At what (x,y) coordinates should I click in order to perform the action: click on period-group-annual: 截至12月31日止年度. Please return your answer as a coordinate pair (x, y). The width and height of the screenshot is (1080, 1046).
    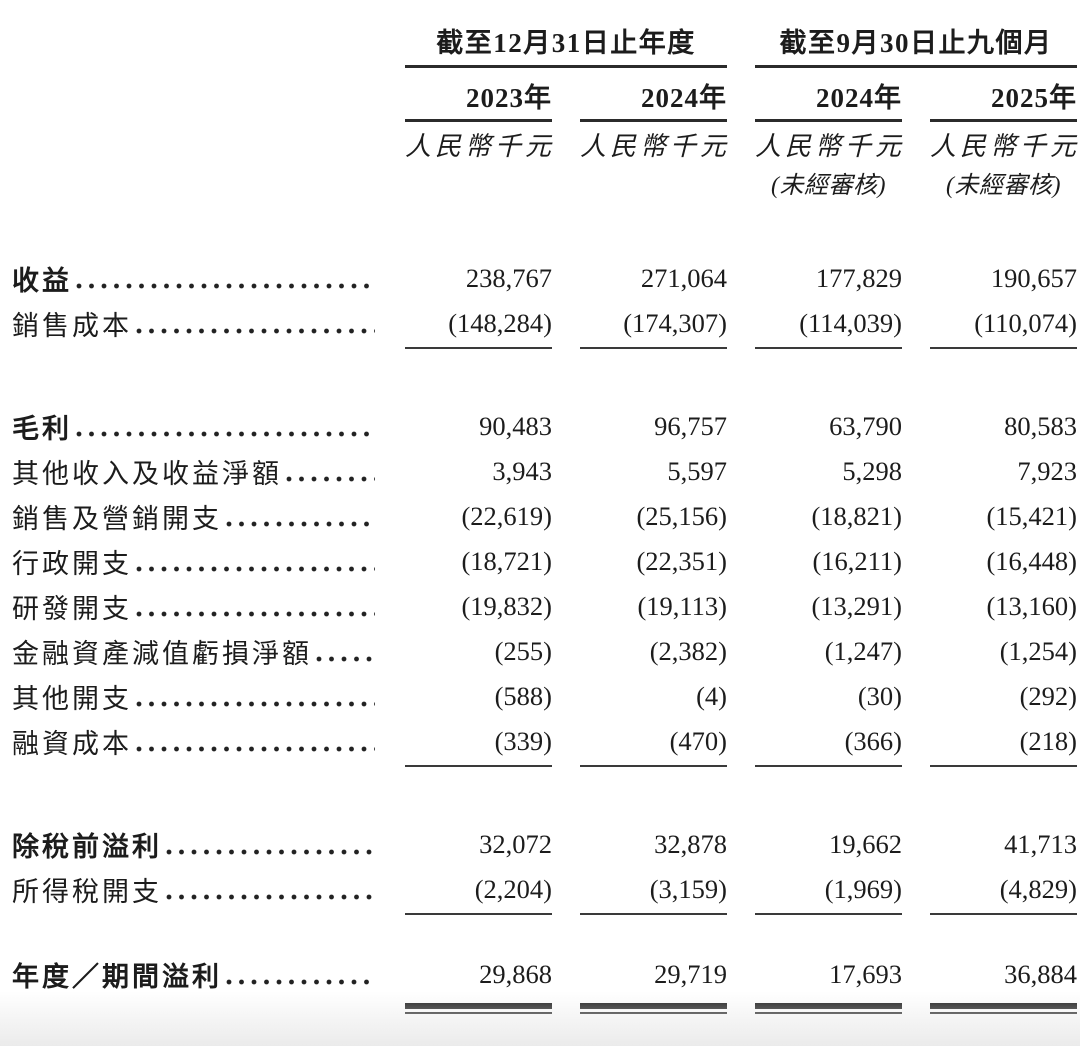
    Looking at the image, I should click on (566, 43).